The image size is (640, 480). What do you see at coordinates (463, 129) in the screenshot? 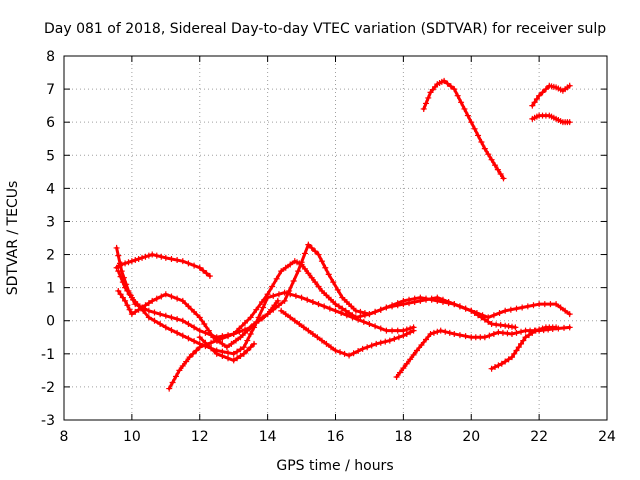
I see `series-line` at bounding box center [463, 129].